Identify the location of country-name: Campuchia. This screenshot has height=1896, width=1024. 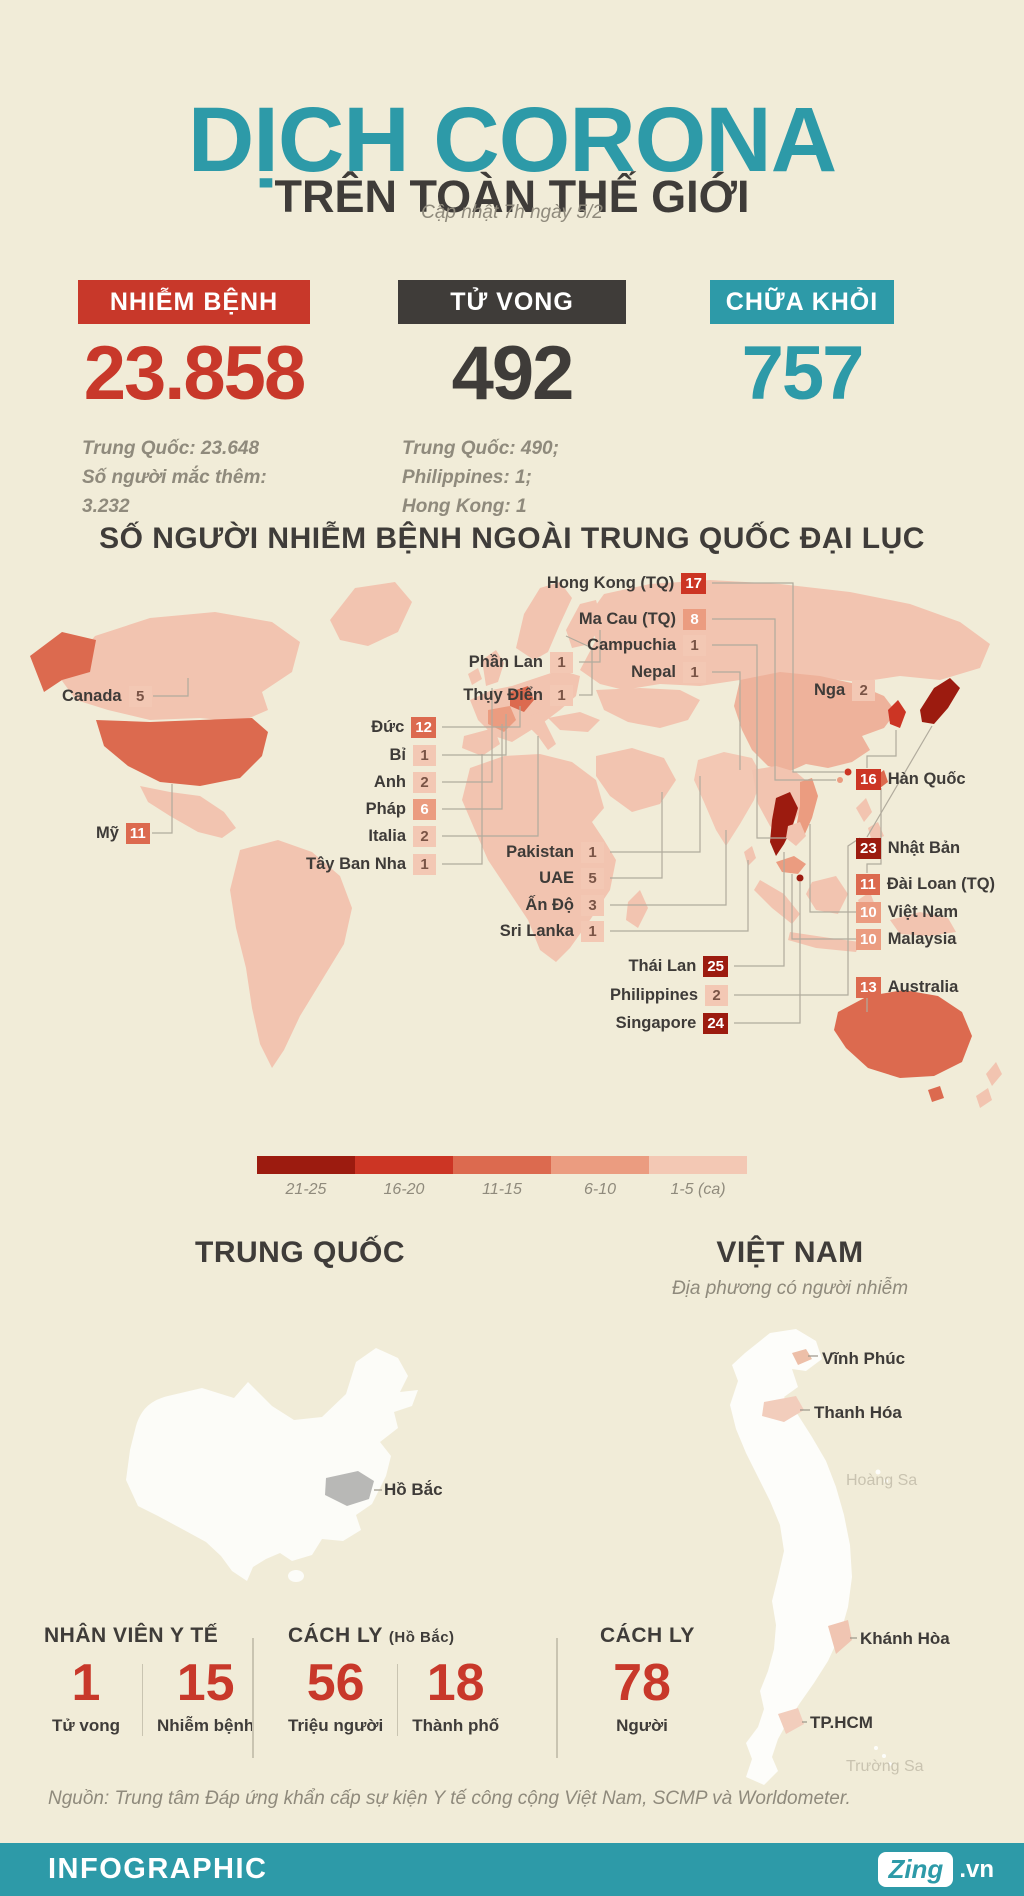
(631, 644).